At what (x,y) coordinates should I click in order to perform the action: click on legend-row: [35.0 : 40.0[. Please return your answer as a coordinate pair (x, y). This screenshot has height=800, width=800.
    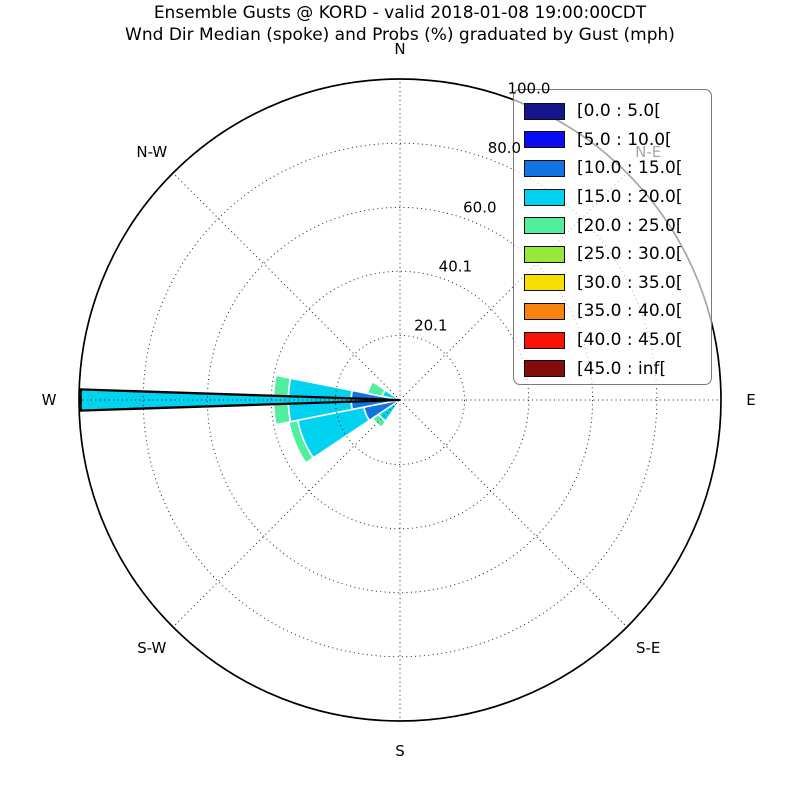
    Looking at the image, I should click on (617, 311).